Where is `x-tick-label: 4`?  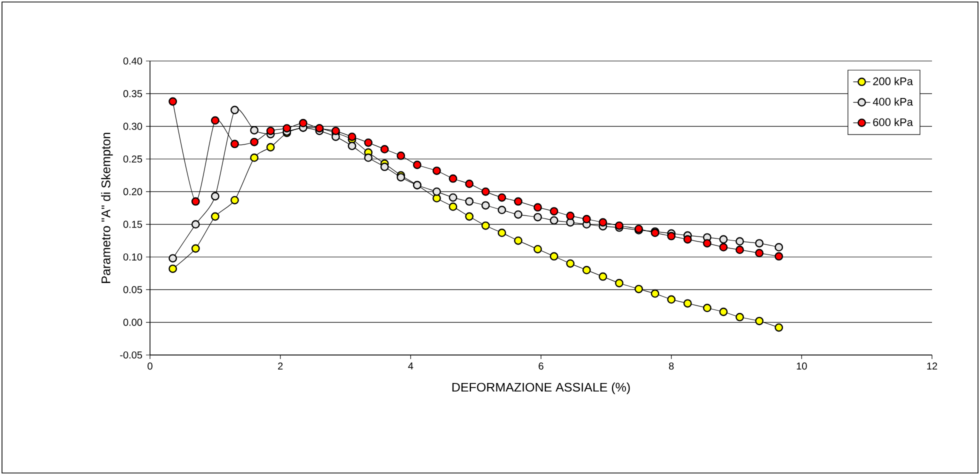 x-tick-label: 4 is located at coordinates (411, 366).